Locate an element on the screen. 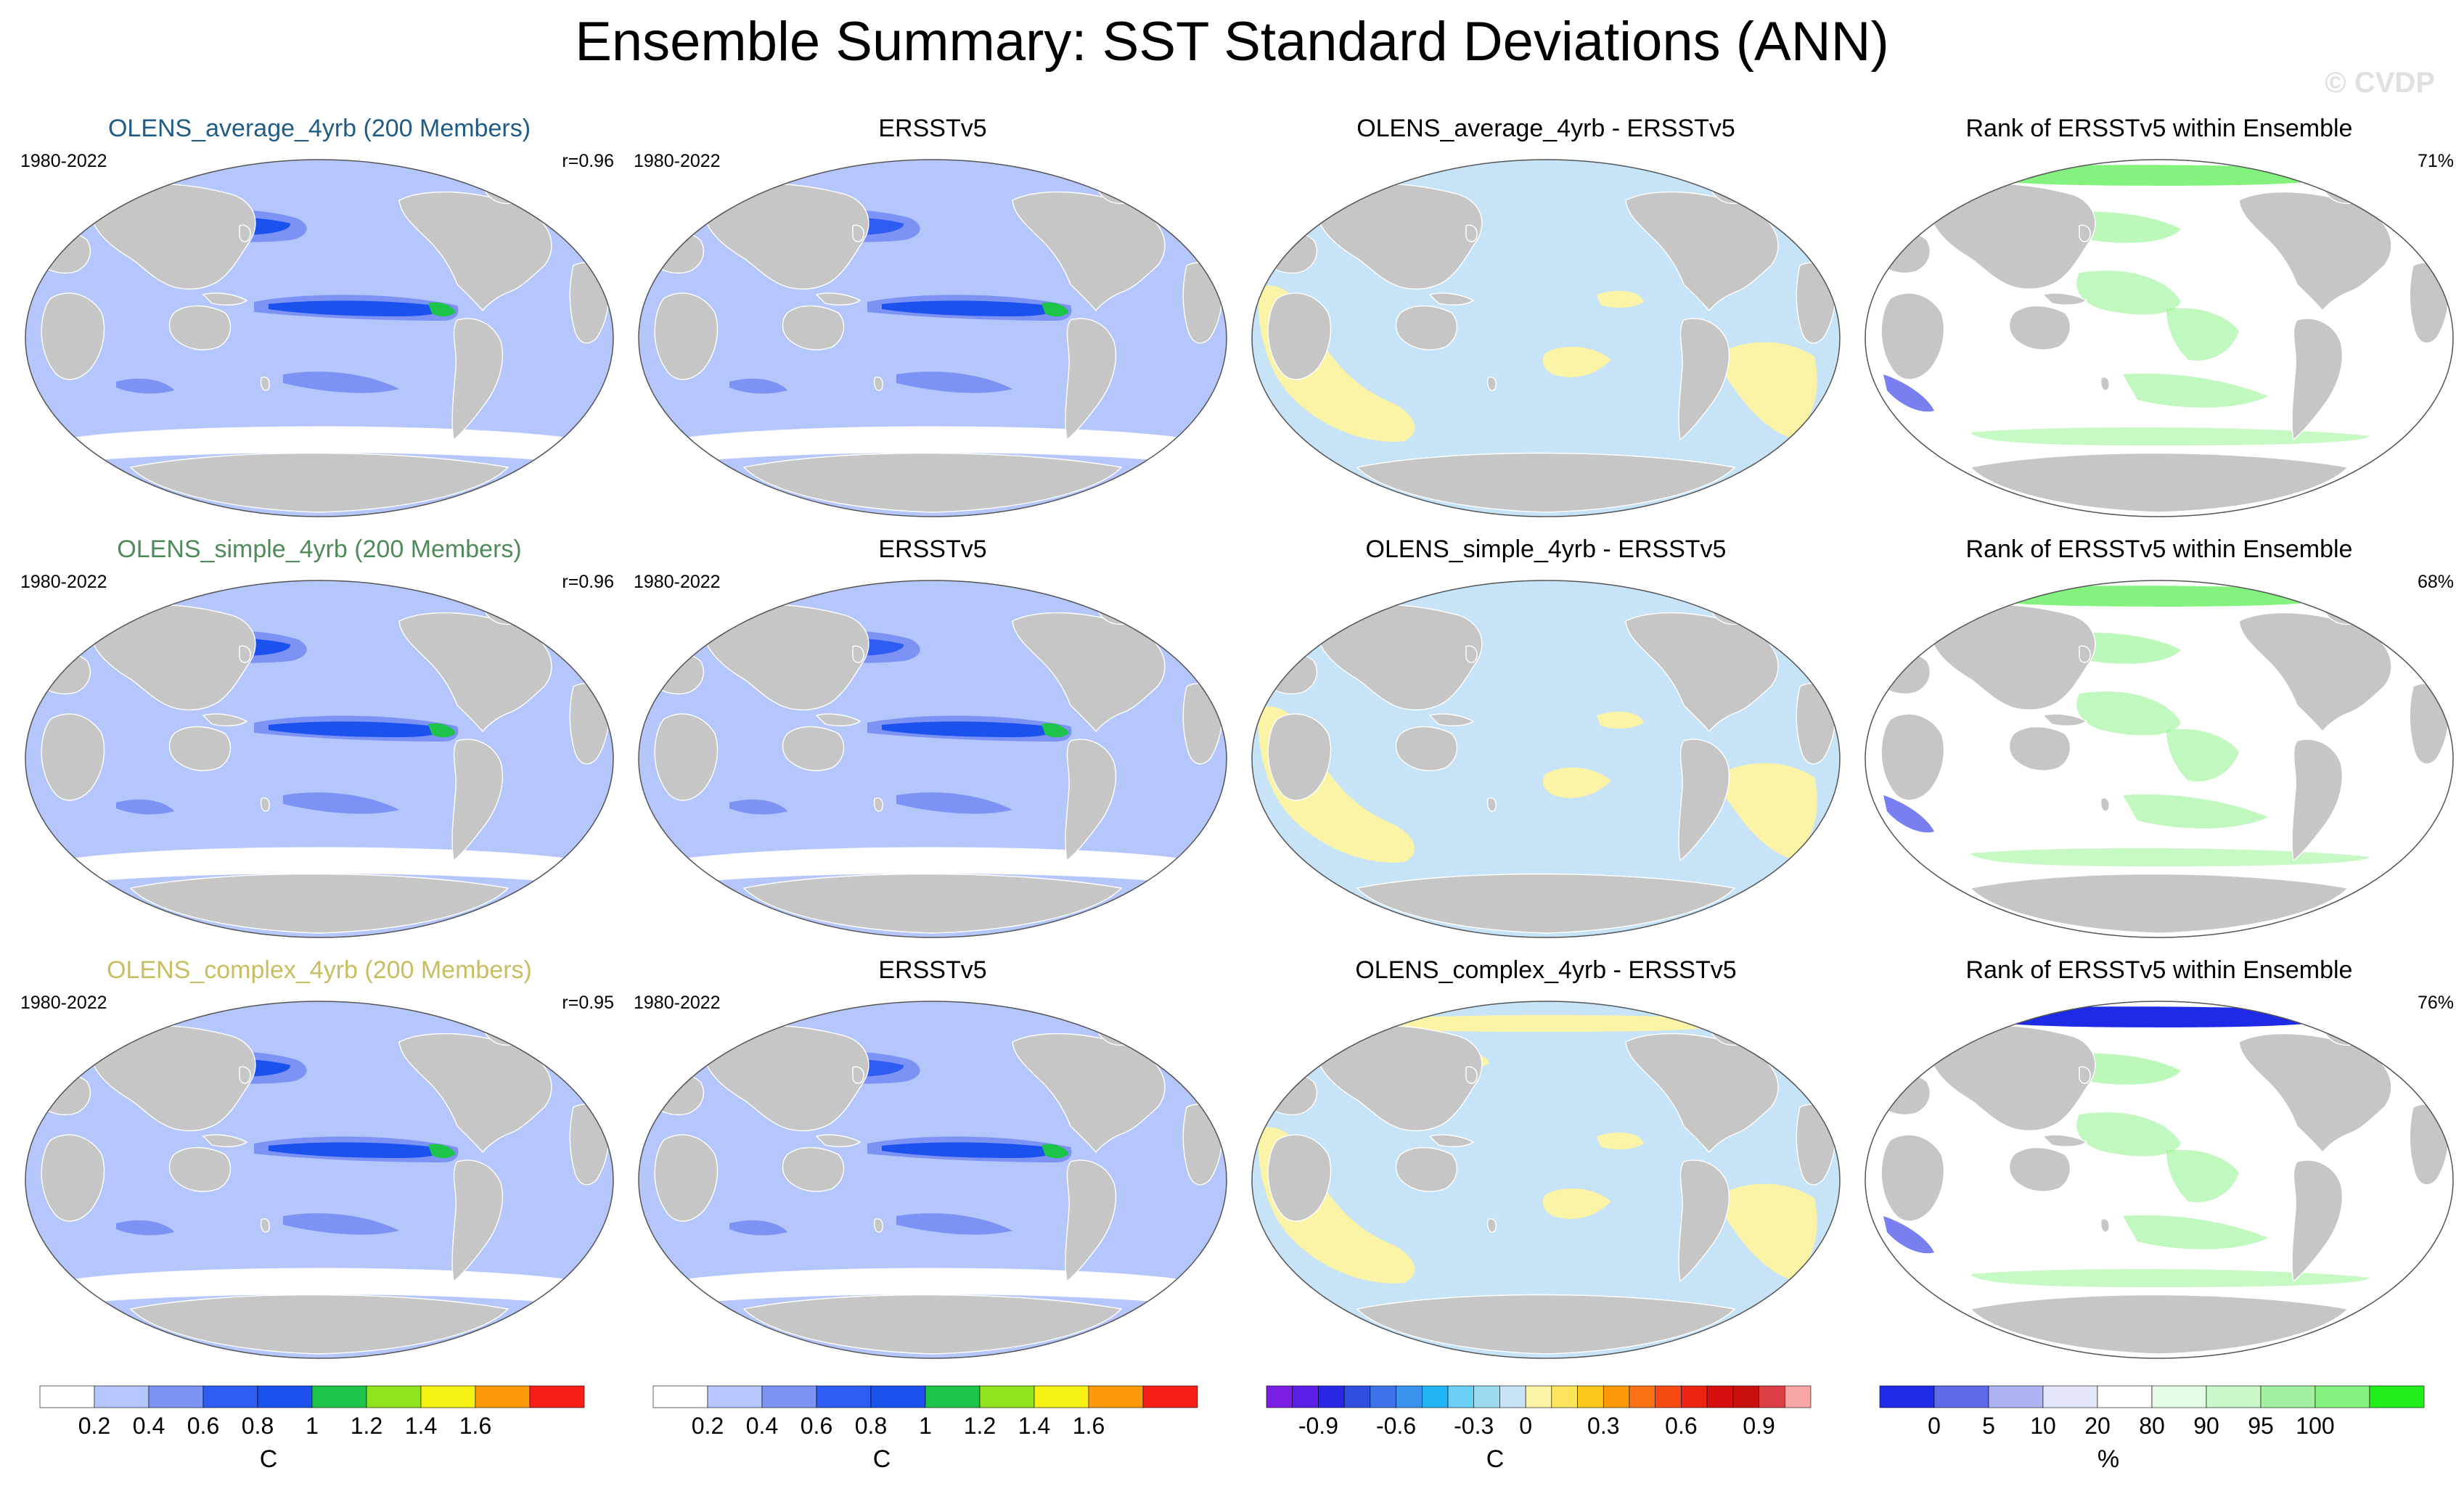 The width and height of the screenshot is (2464, 1486). colorbar-tick-label: 0.6 is located at coordinates (1681, 1426).